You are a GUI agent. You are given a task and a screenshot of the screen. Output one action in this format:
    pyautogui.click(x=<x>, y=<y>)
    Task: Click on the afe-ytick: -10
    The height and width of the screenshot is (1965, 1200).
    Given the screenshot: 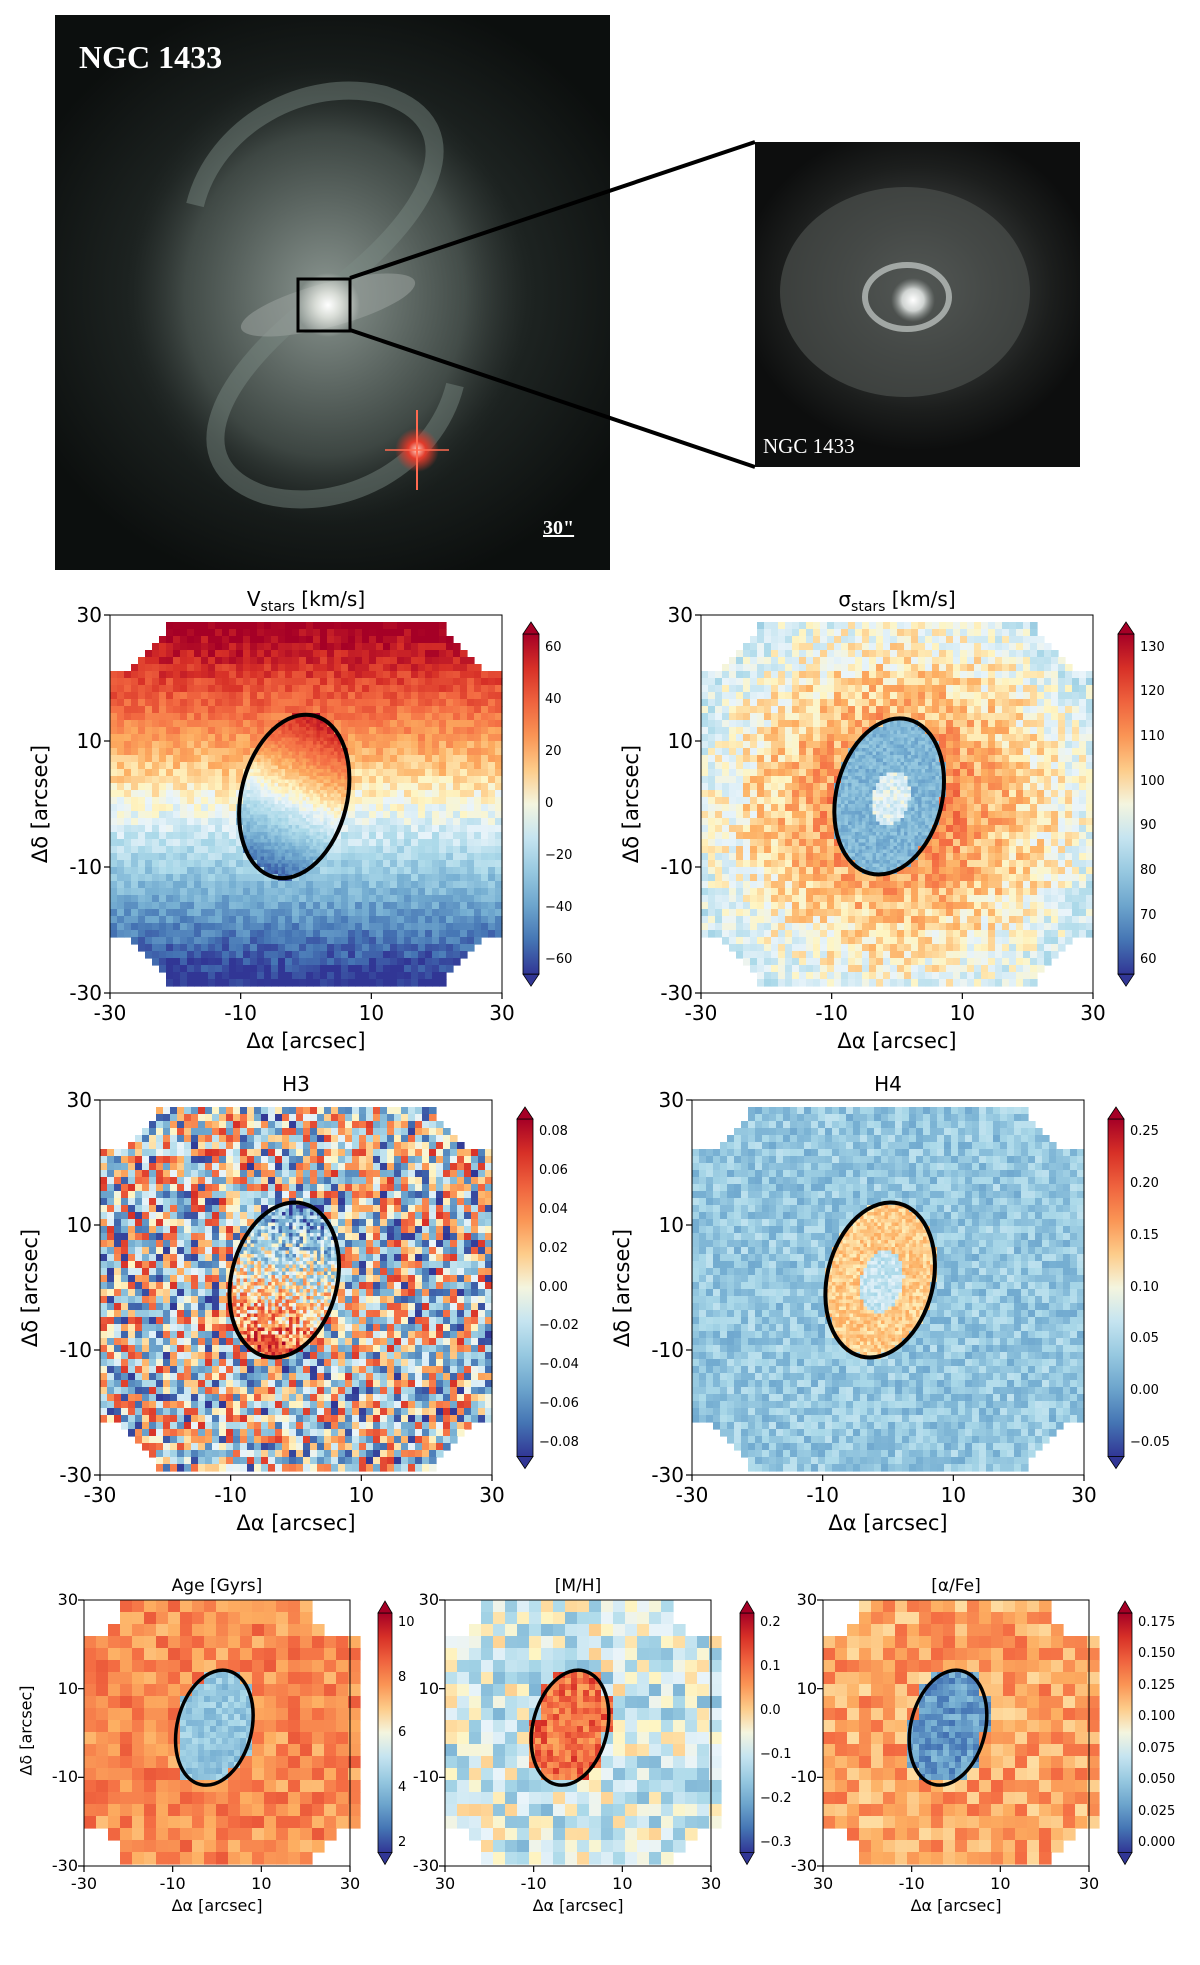 What is the action you would take?
    pyautogui.click(x=803, y=1777)
    